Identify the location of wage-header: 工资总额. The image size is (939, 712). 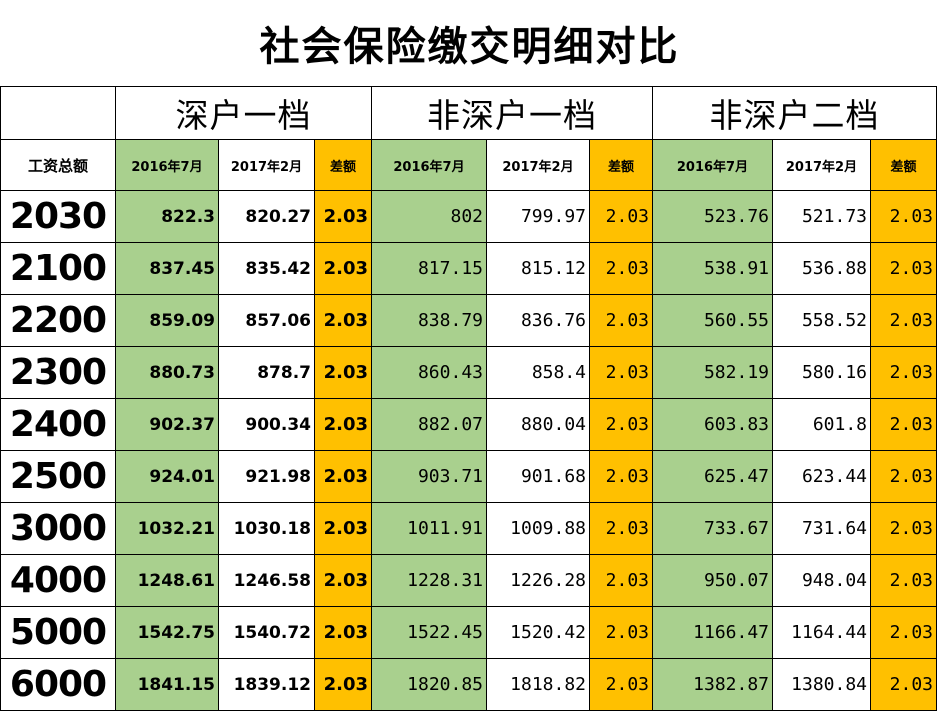
(58, 165).